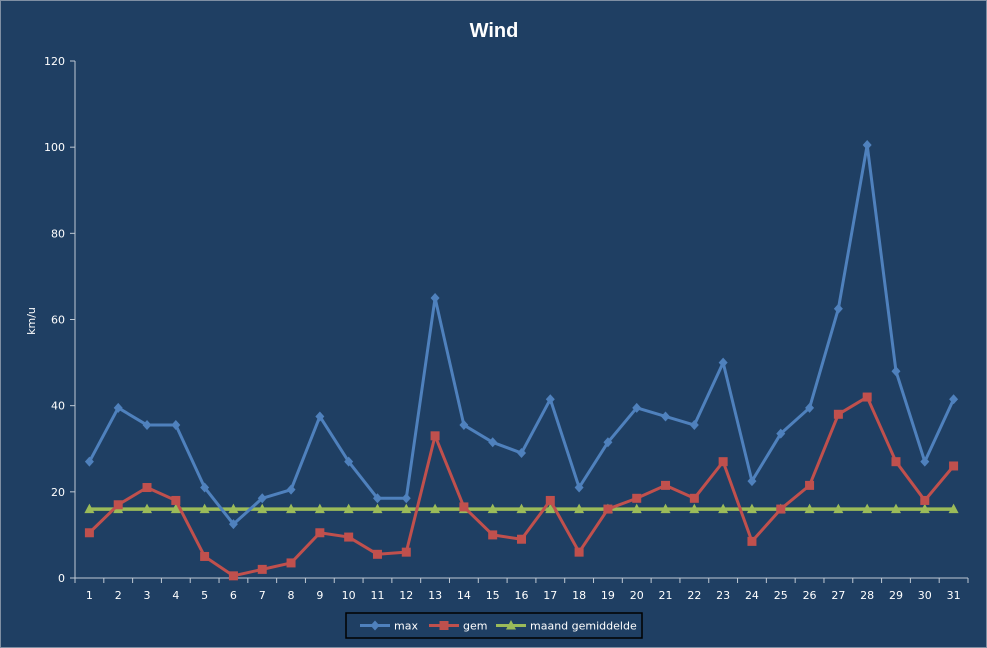 The image size is (987, 648). What do you see at coordinates (204, 595) in the screenshot?
I see `x-tick-label: 5` at bounding box center [204, 595].